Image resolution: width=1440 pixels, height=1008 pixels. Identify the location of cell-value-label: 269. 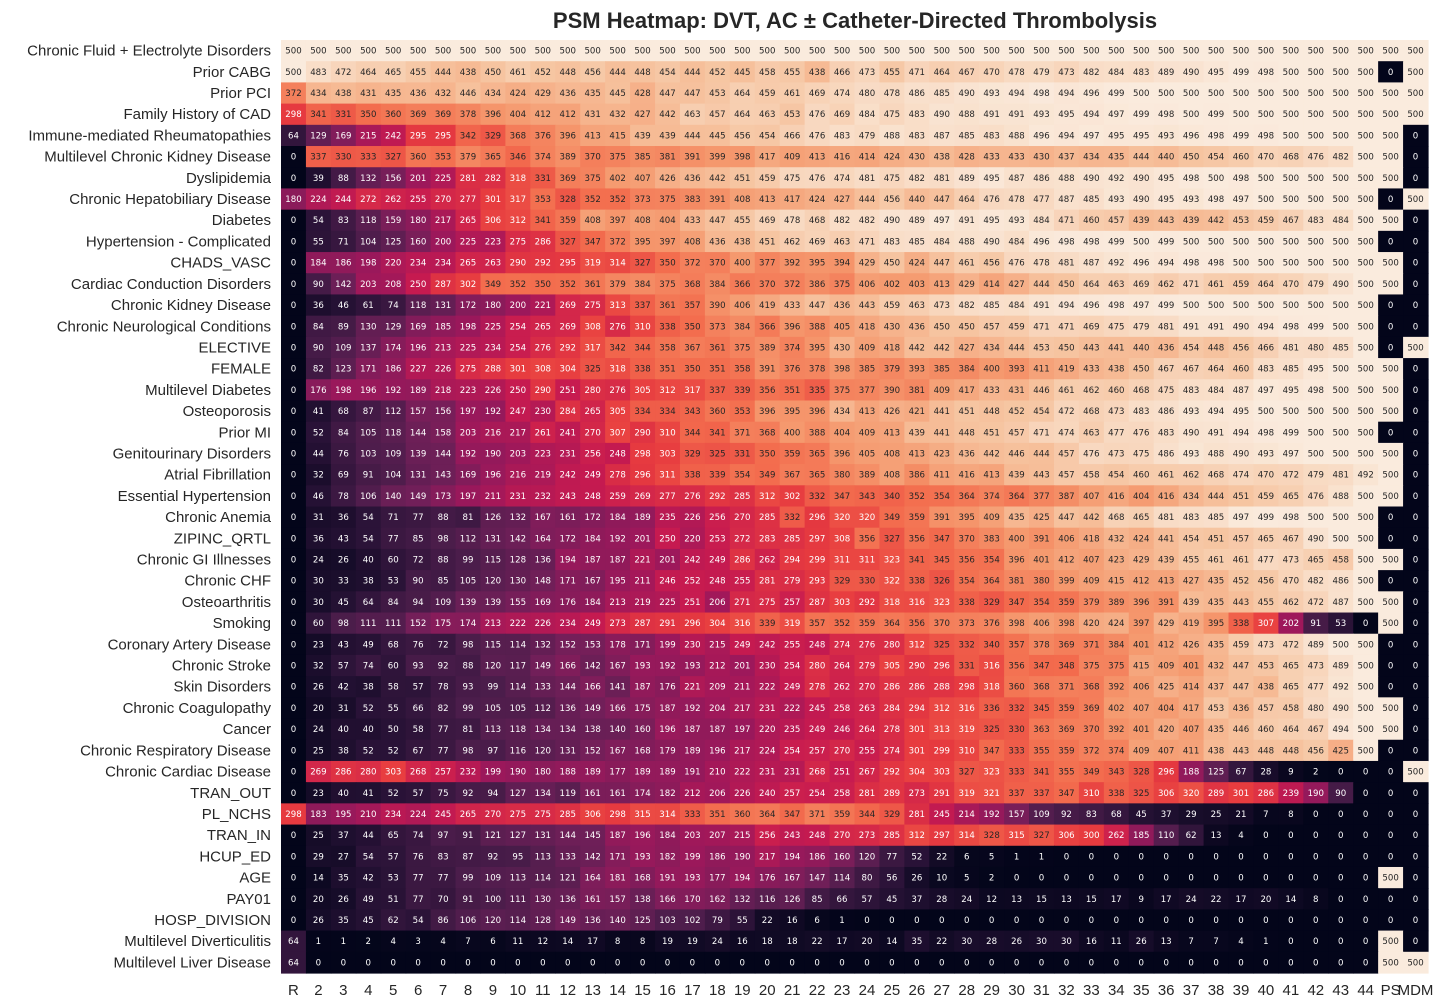
(642, 497).